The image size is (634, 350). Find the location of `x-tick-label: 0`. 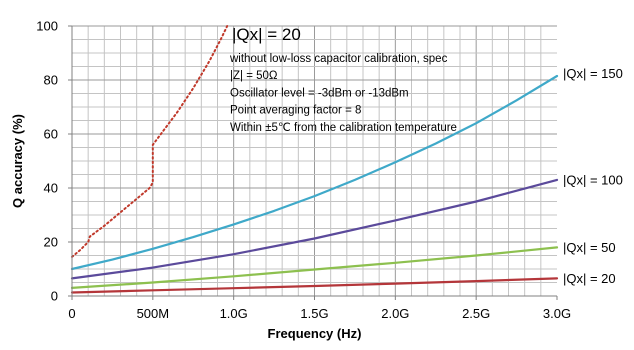

x-tick-label: 0 is located at coordinates (71, 313).